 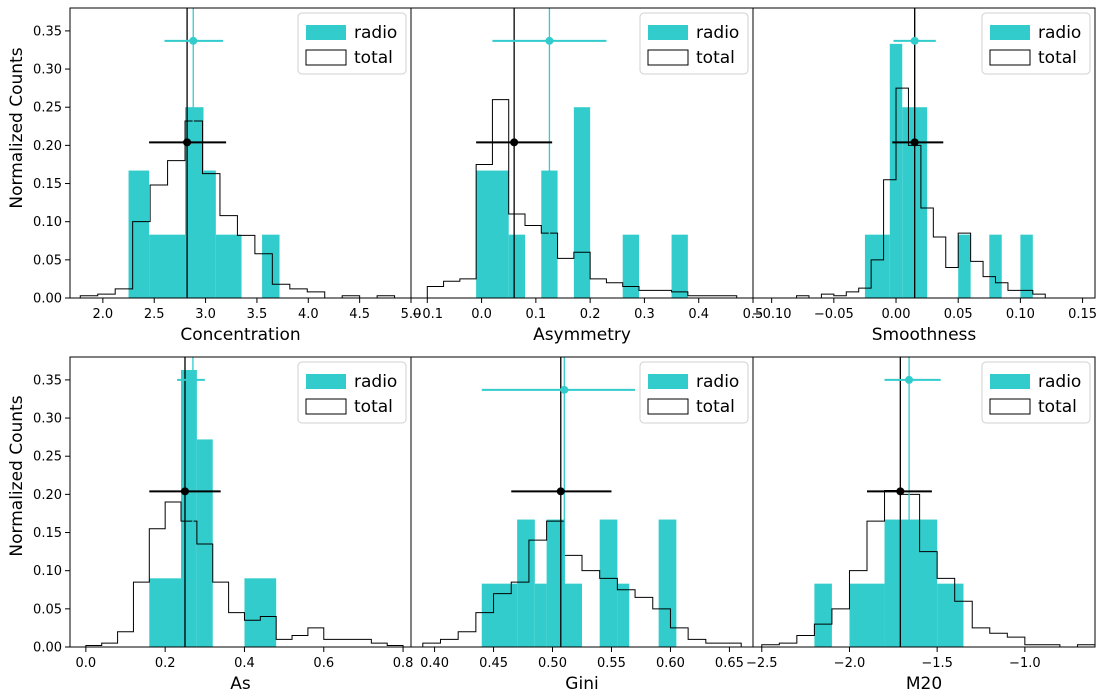 I want to click on x-tick-label: 0.60, so click(x=670, y=663).